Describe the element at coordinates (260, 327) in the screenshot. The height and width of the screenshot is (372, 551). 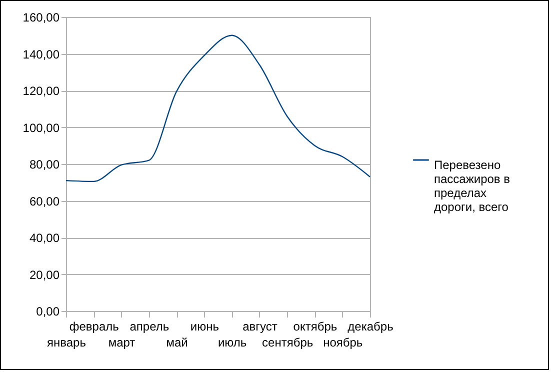
I see `x-tick-label: август` at that location.